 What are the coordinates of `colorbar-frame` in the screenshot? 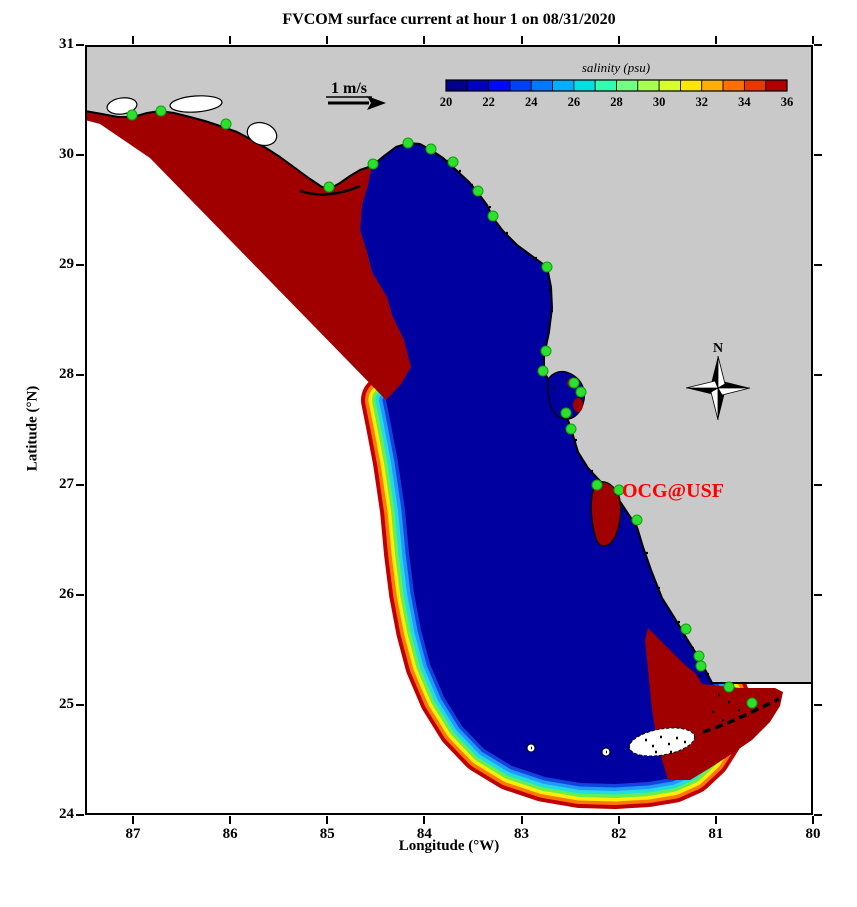 It's located at (616, 85).